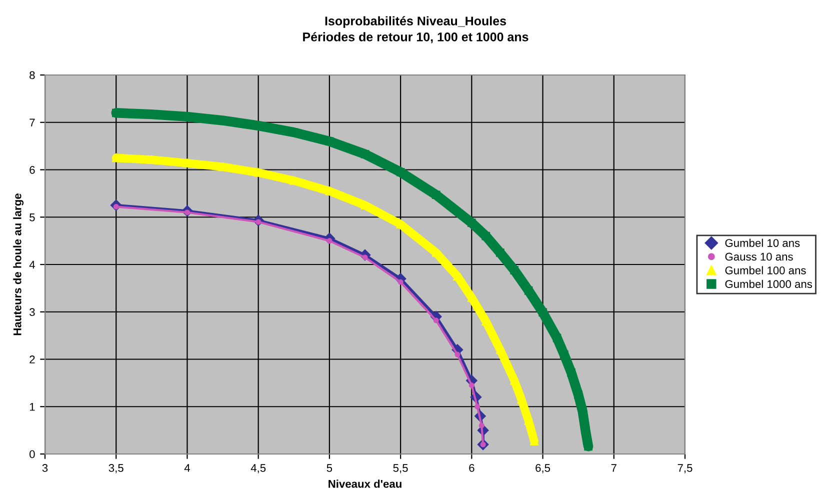 The image size is (831, 497). What do you see at coordinates (759, 256) in the screenshot?
I see `legend-label: Gauss 10 ans` at bounding box center [759, 256].